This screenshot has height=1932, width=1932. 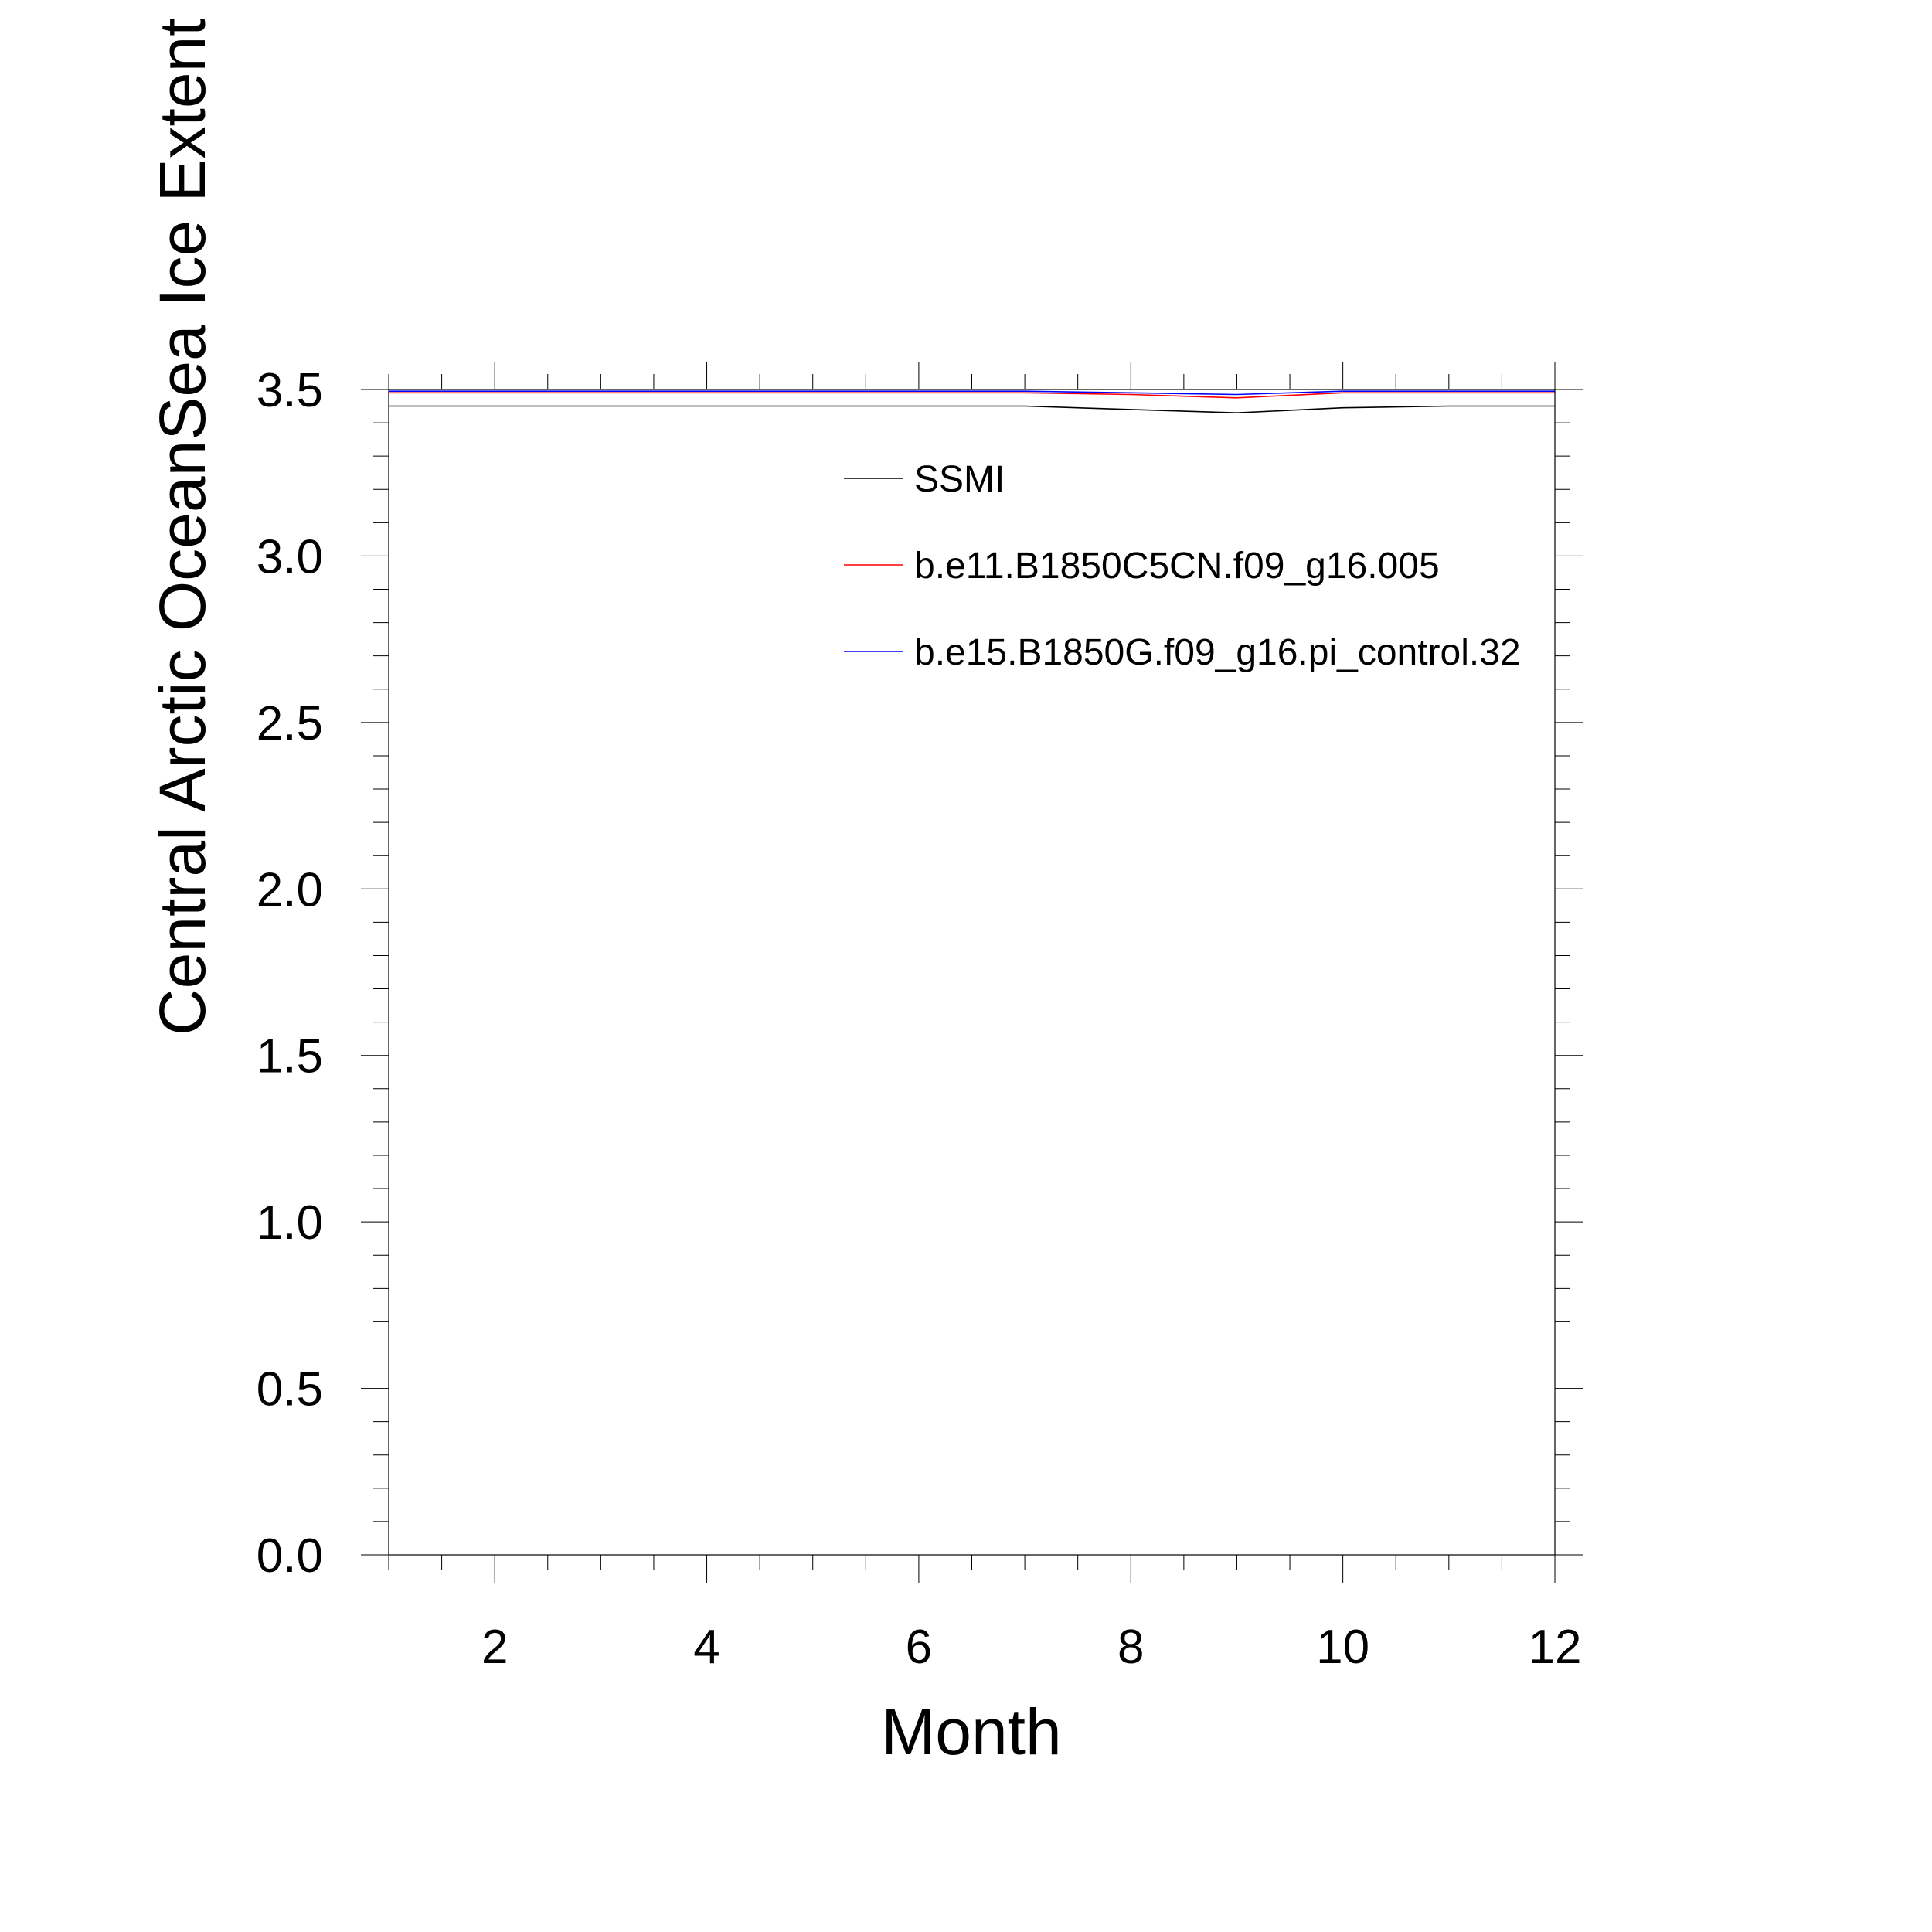 I want to click on x-tick-label: 12, so click(x=1555, y=1647).